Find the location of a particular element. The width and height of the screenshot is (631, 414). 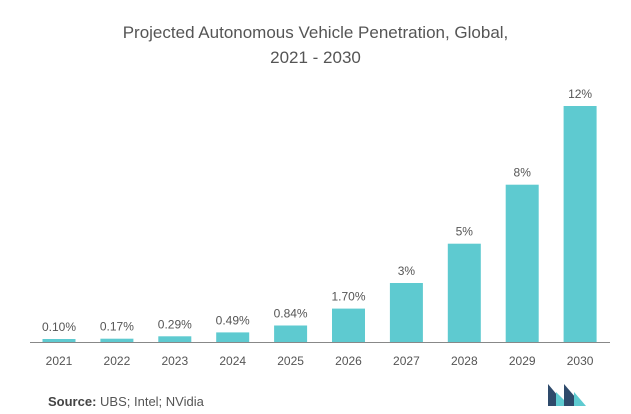

bar-2025 is located at coordinates (291, 333).